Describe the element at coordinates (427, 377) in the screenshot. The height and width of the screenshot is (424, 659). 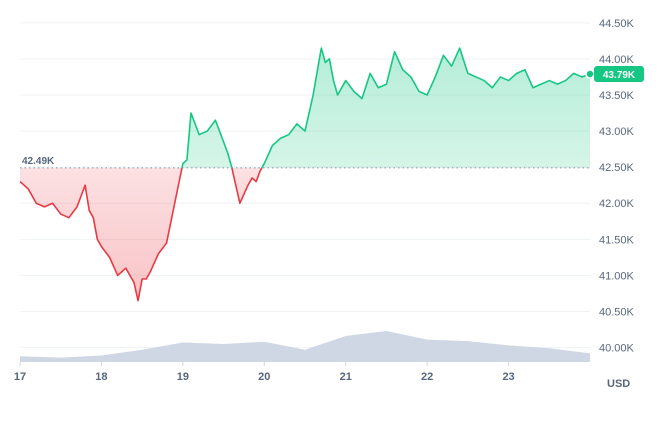
I see `x-tick-label: 22` at that location.